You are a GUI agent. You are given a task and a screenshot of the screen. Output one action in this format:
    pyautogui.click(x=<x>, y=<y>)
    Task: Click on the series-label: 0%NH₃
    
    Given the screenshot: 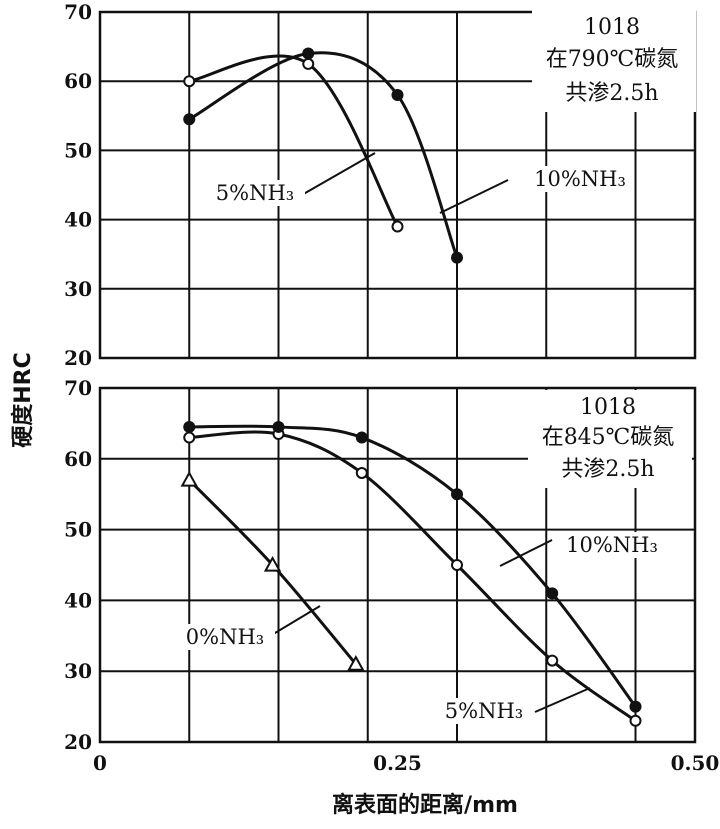 What is the action you would take?
    pyautogui.click(x=225, y=637)
    